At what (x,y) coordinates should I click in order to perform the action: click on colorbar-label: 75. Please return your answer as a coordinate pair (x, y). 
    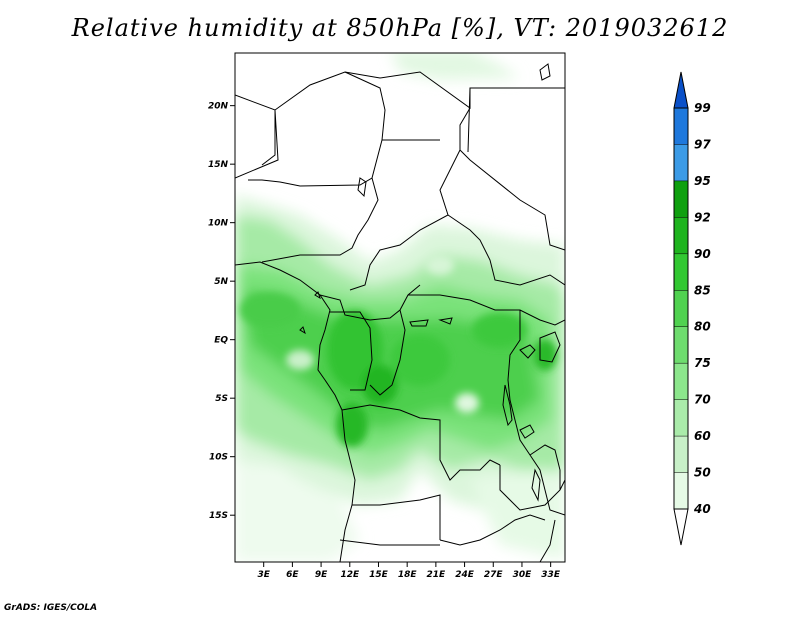
    Looking at the image, I should click on (702, 363).